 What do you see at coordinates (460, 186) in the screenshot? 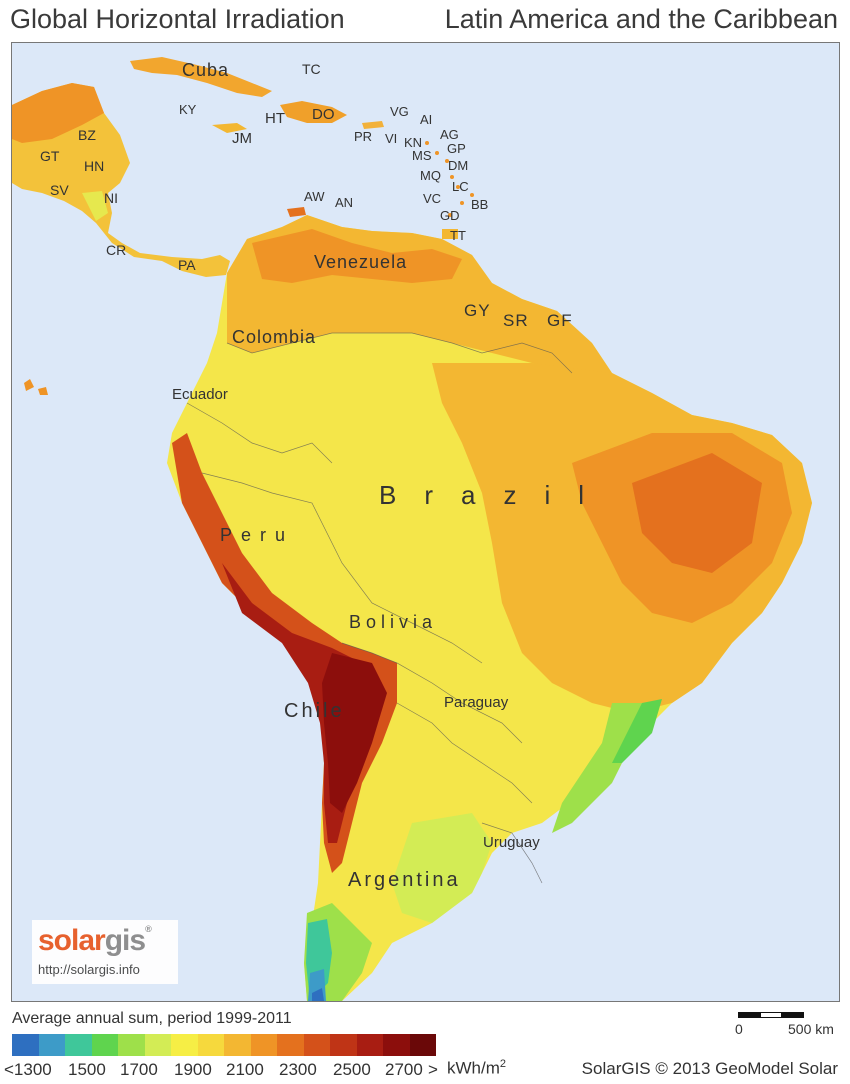
I see `label-lc: LC` at bounding box center [460, 186].